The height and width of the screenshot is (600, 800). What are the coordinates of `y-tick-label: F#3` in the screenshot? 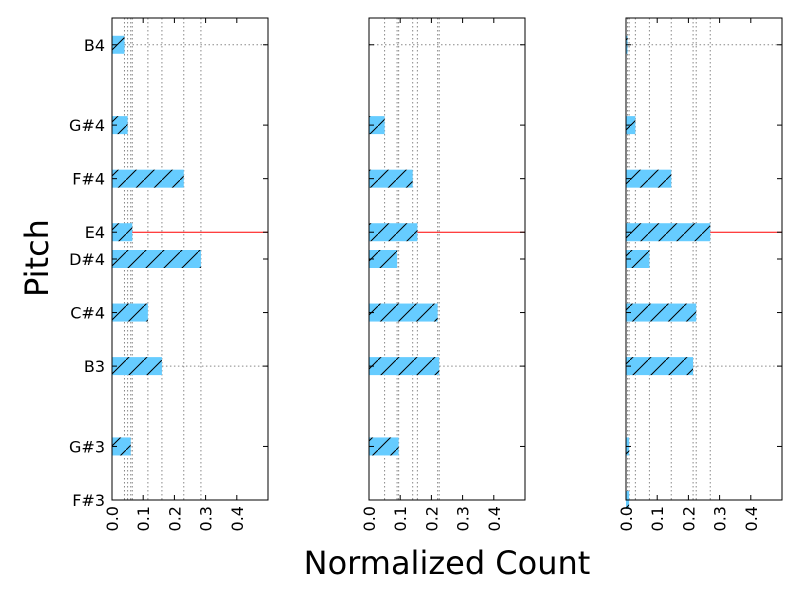 It's located at (88, 500).